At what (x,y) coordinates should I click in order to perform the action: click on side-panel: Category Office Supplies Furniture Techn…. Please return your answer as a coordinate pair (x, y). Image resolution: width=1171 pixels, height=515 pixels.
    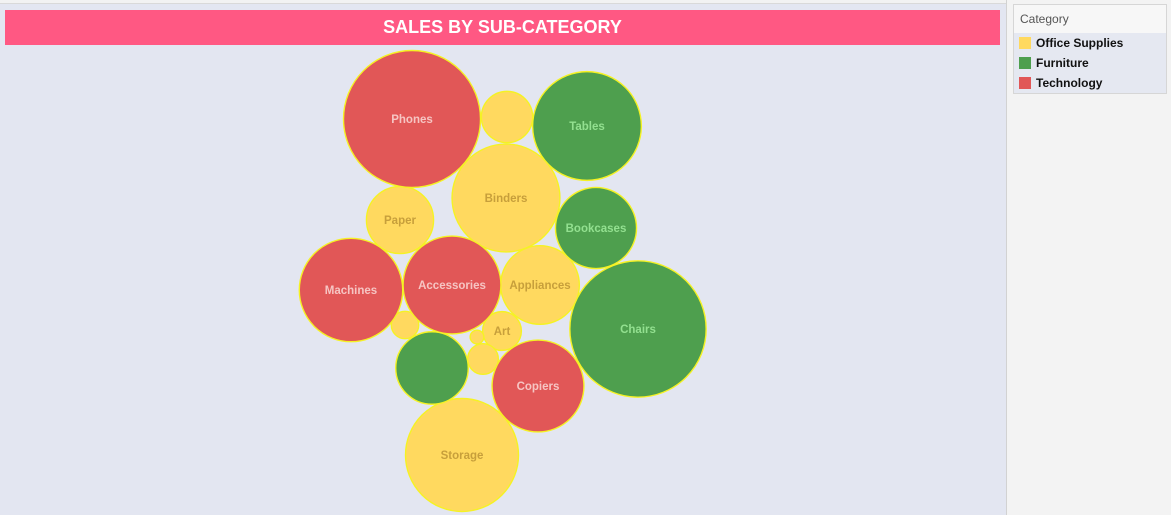
    Looking at the image, I should click on (1089, 257).